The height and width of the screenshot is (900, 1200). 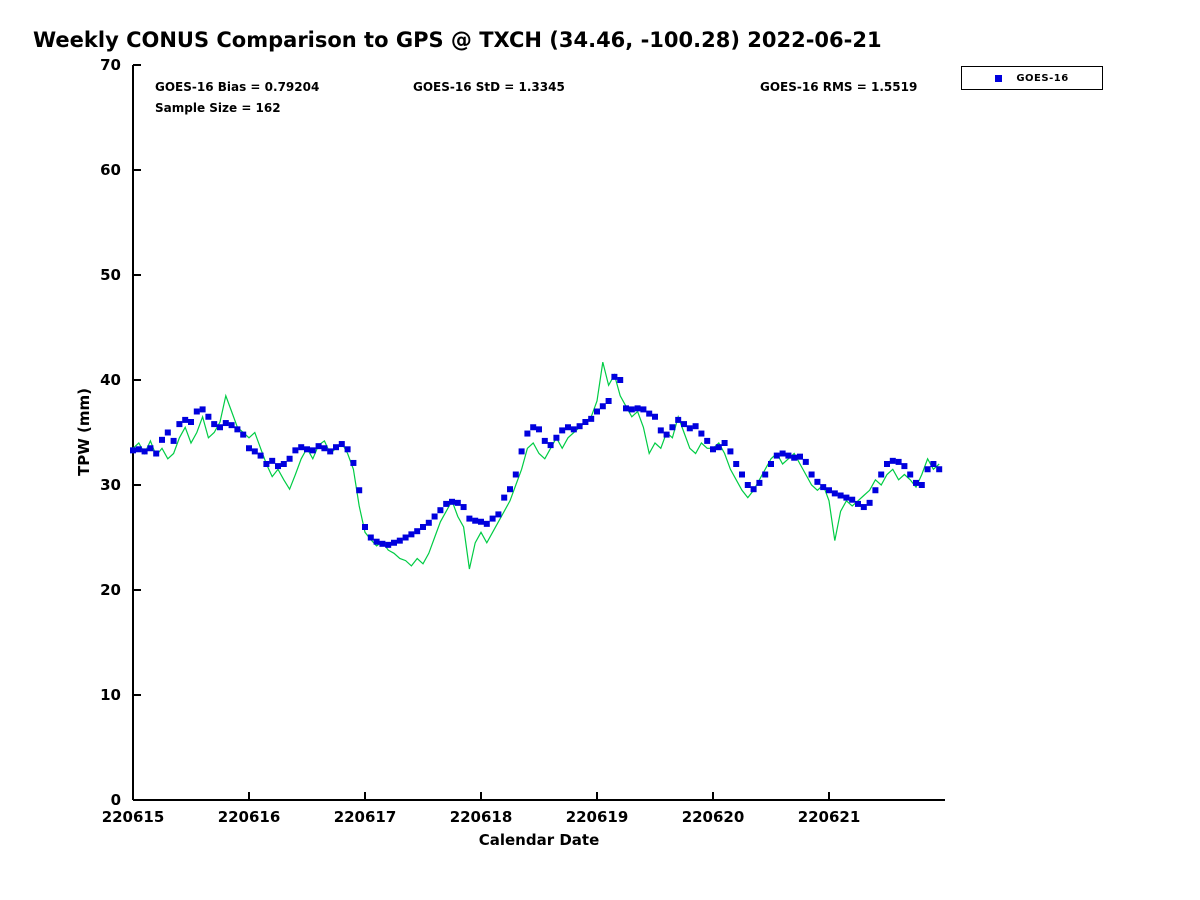 What do you see at coordinates (237, 87) in the screenshot?
I see `annotation-bias: GOES-16 Bias = 0.79204` at bounding box center [237, 87].